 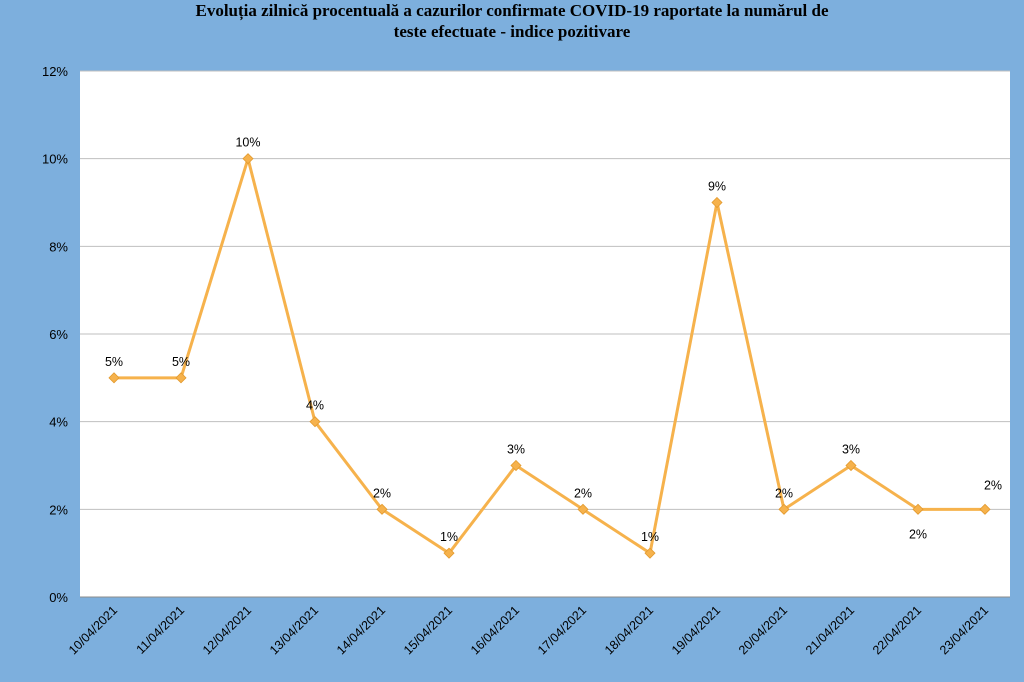 I want to click on x-tick-label: 18/04/2021, so click(x=629, y=630).